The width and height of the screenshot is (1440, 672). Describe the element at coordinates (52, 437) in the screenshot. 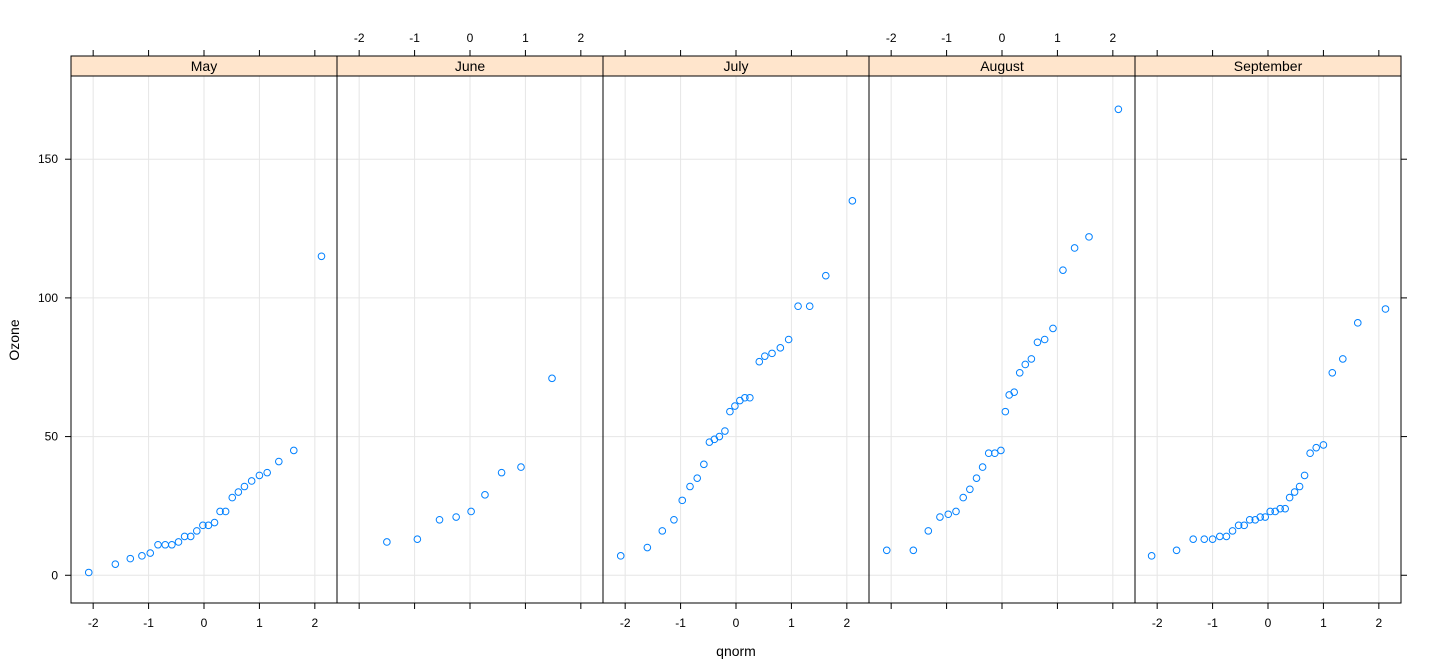

I see `y-tick-label: 50` at that location.